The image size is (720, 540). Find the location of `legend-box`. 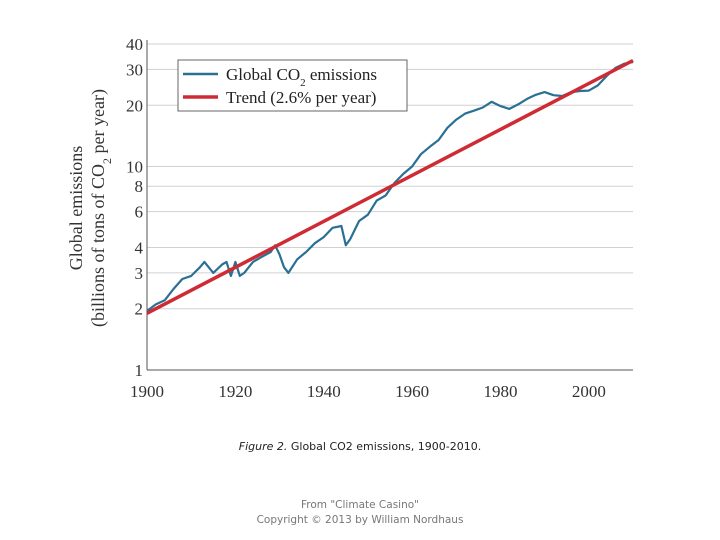

legend-box is located at coordinates (292, 85).